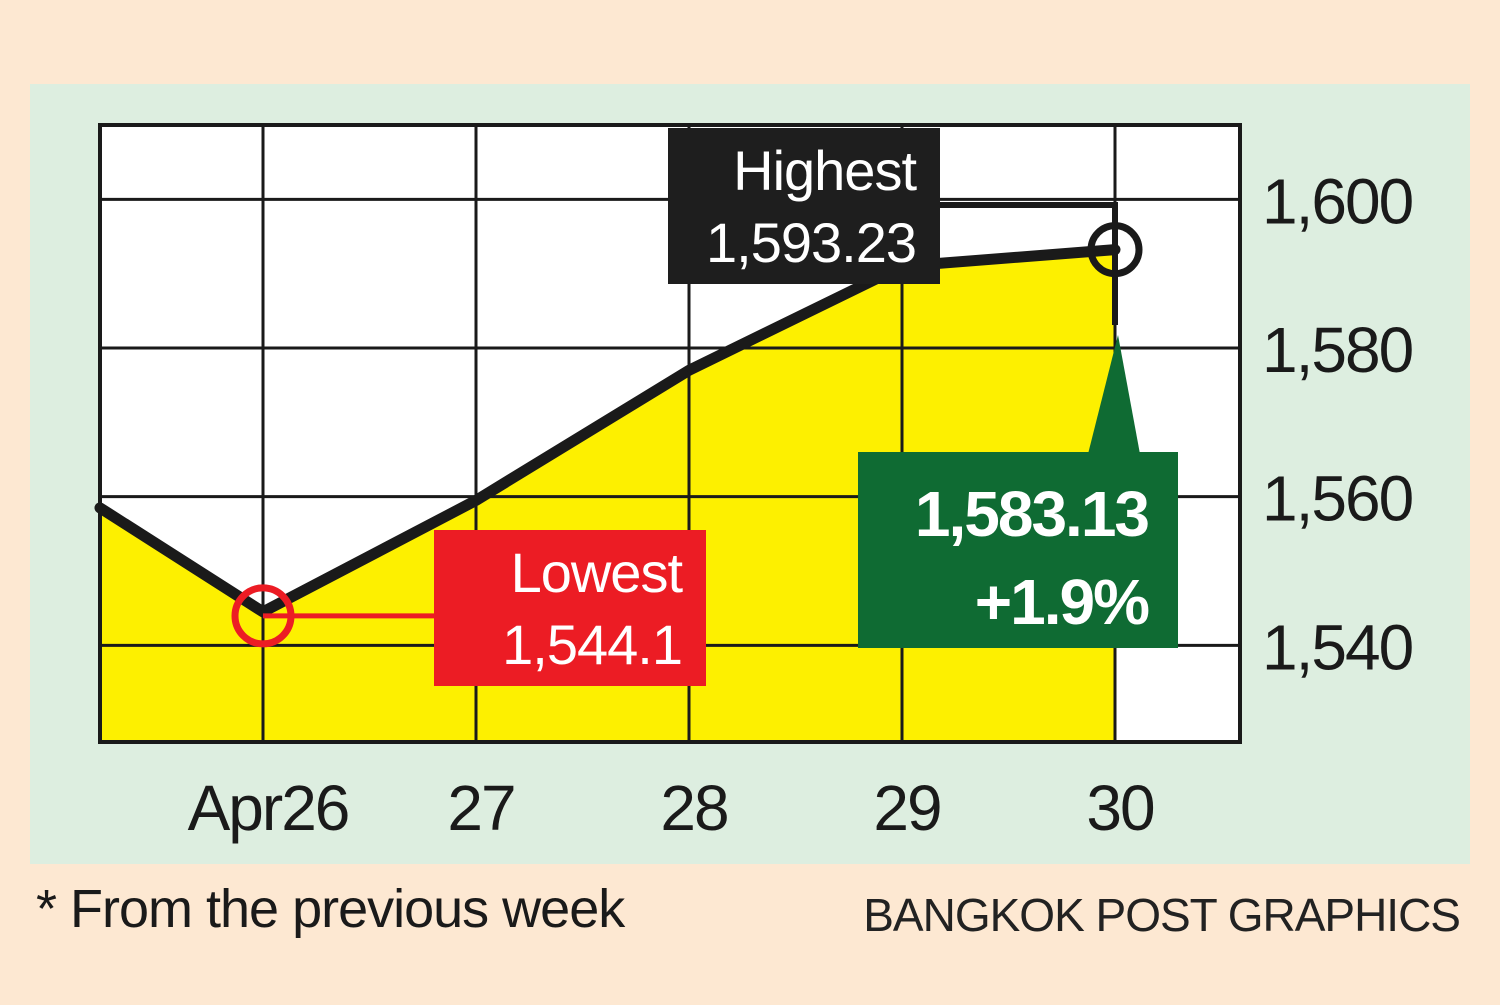 The width and height of the screenshot is (1500, 1005). What do you see at coordinates (1162, 915) in the screenshot?
I see `graphics-credit: BANGKOK POST GRAPHICS` at bounding box center [1162, 915].